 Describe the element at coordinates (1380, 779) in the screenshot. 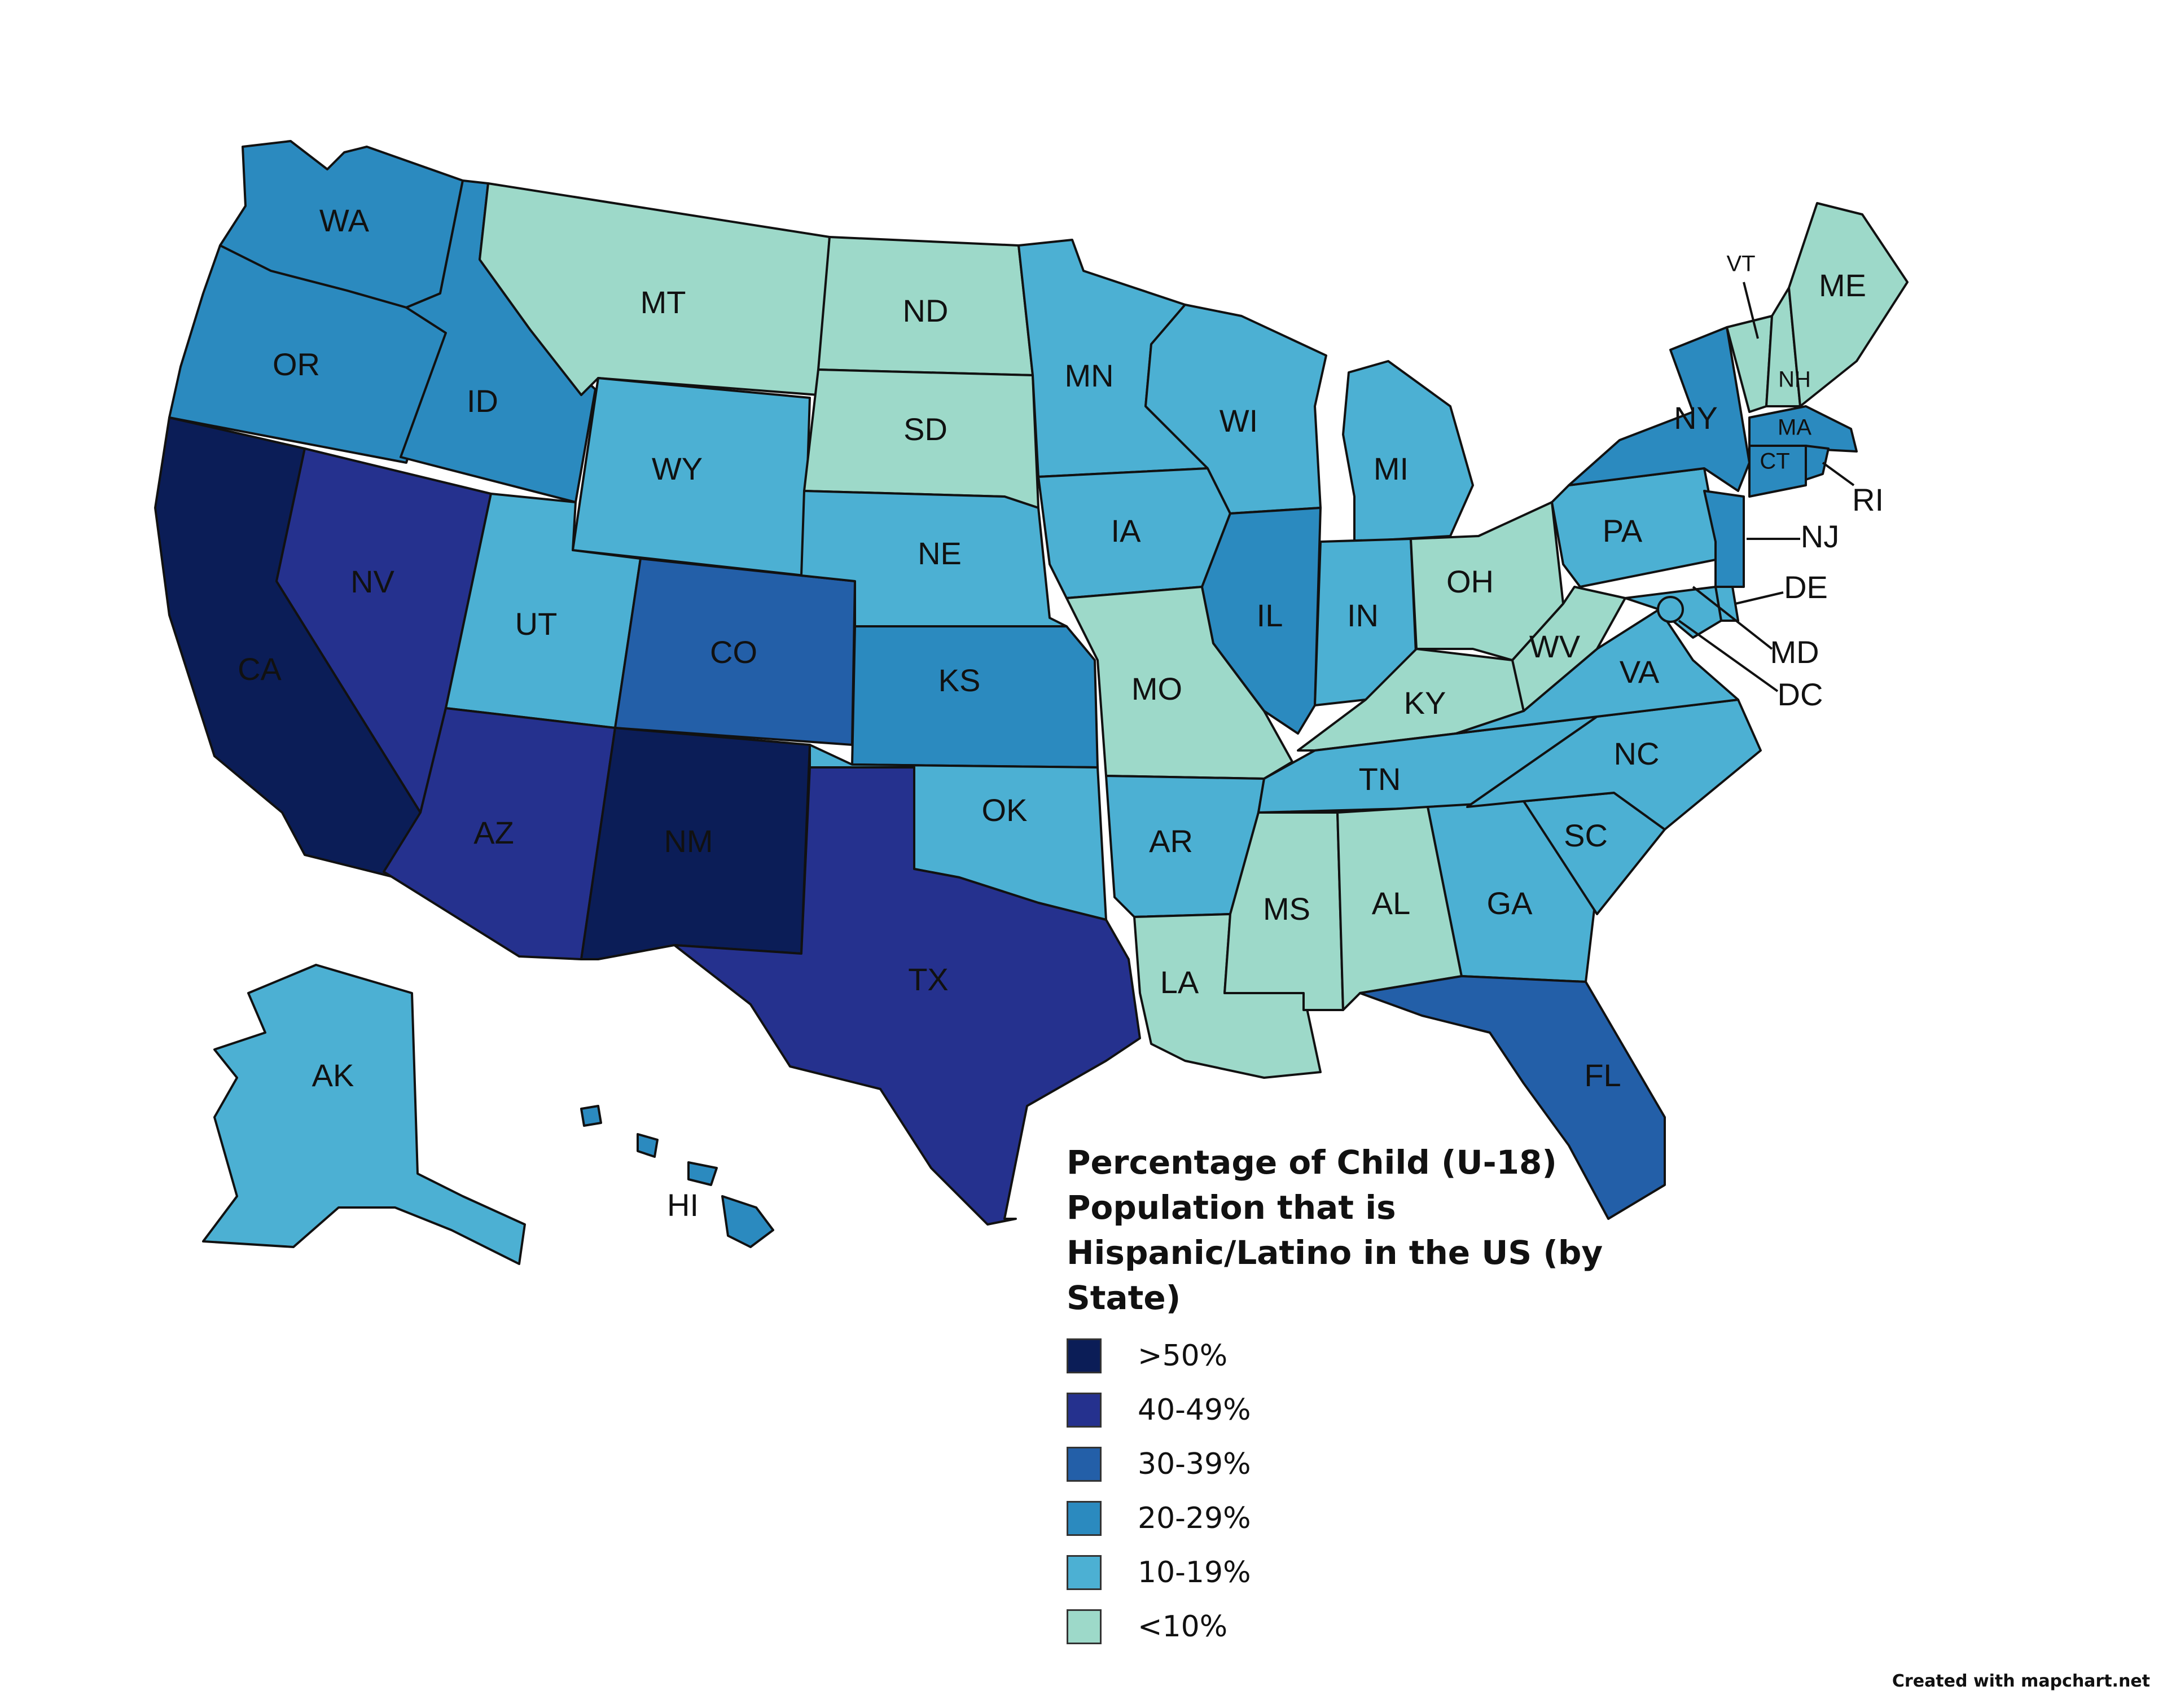

I see `label-tn: TN` at that location.